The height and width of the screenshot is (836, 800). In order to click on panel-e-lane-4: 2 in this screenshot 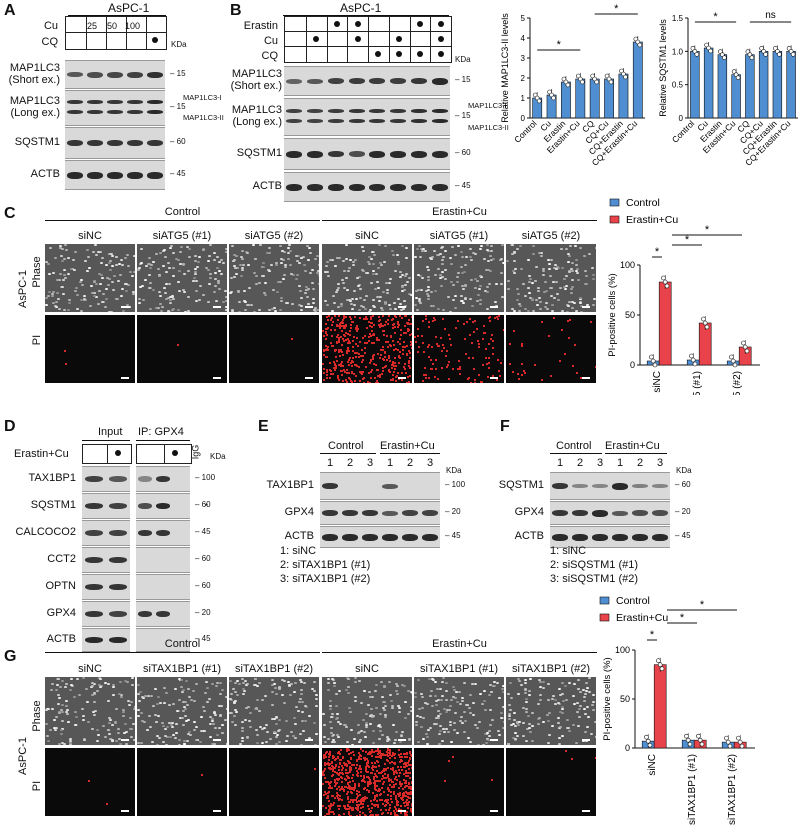, I will do `click(410, 463)`.